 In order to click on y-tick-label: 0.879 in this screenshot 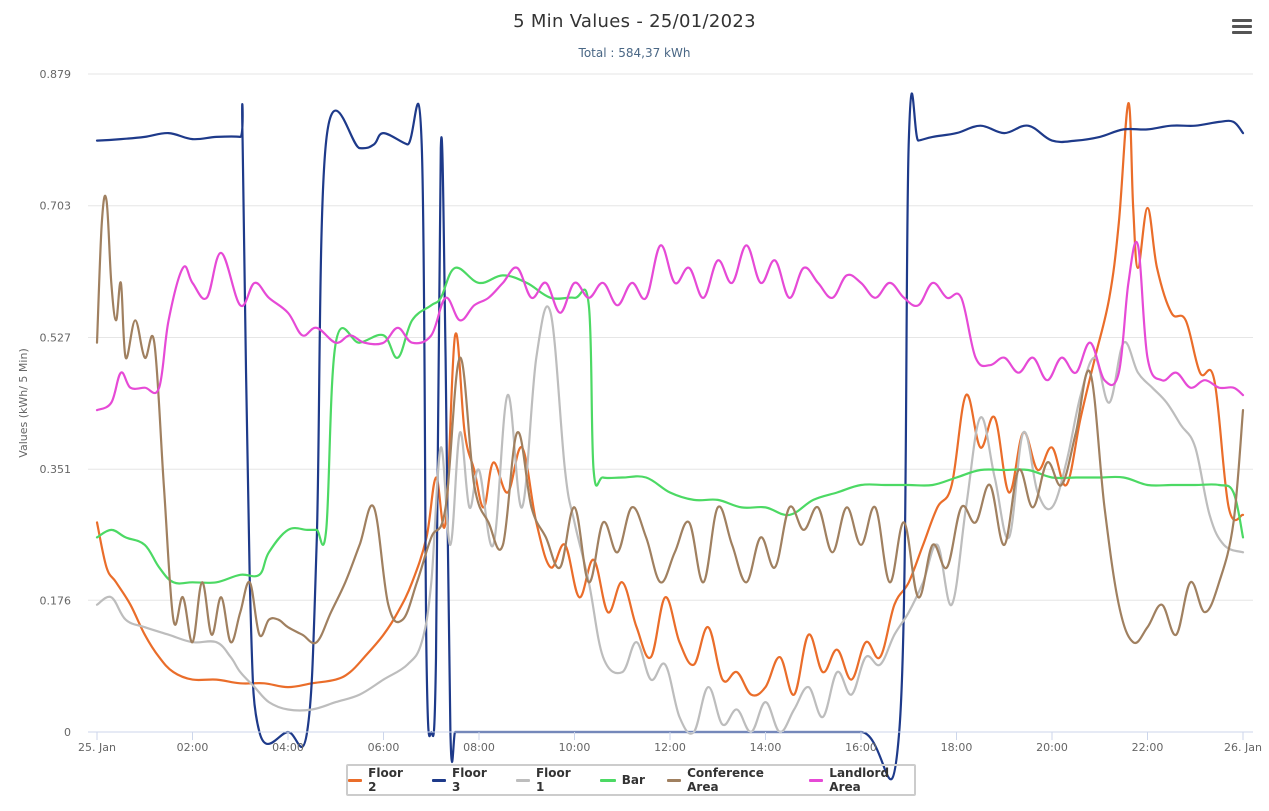, I will do `click(56, 74)`.